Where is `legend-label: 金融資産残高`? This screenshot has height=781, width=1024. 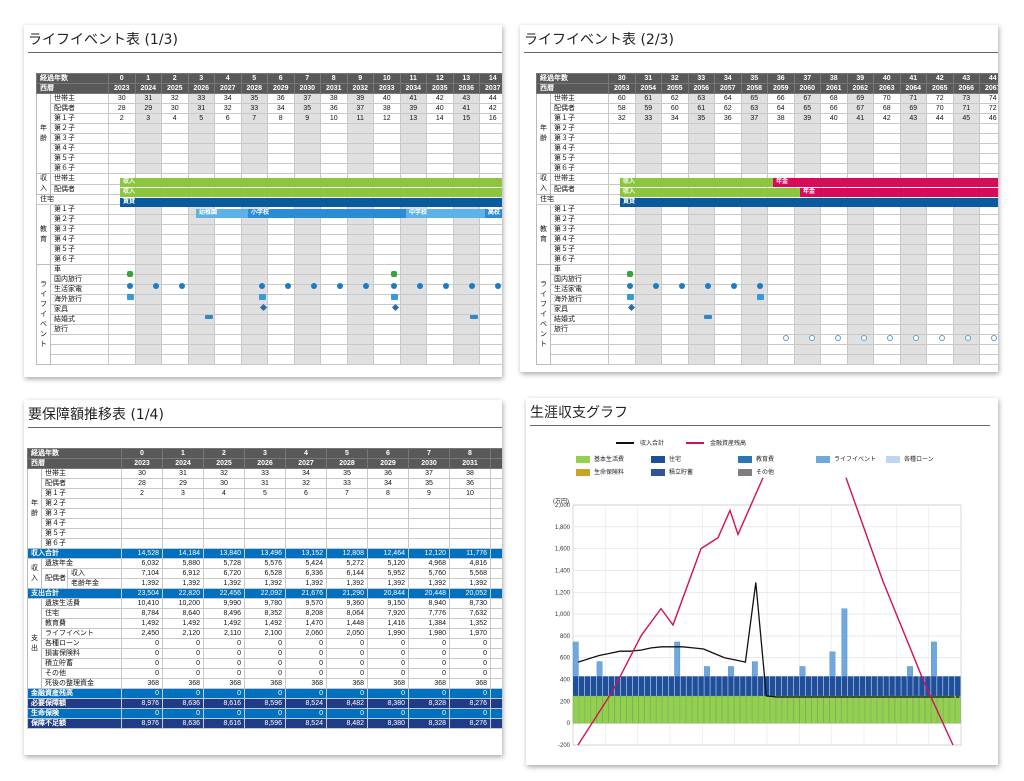 legend-label: 金融資産残高 is located at coordinates (728, 444).